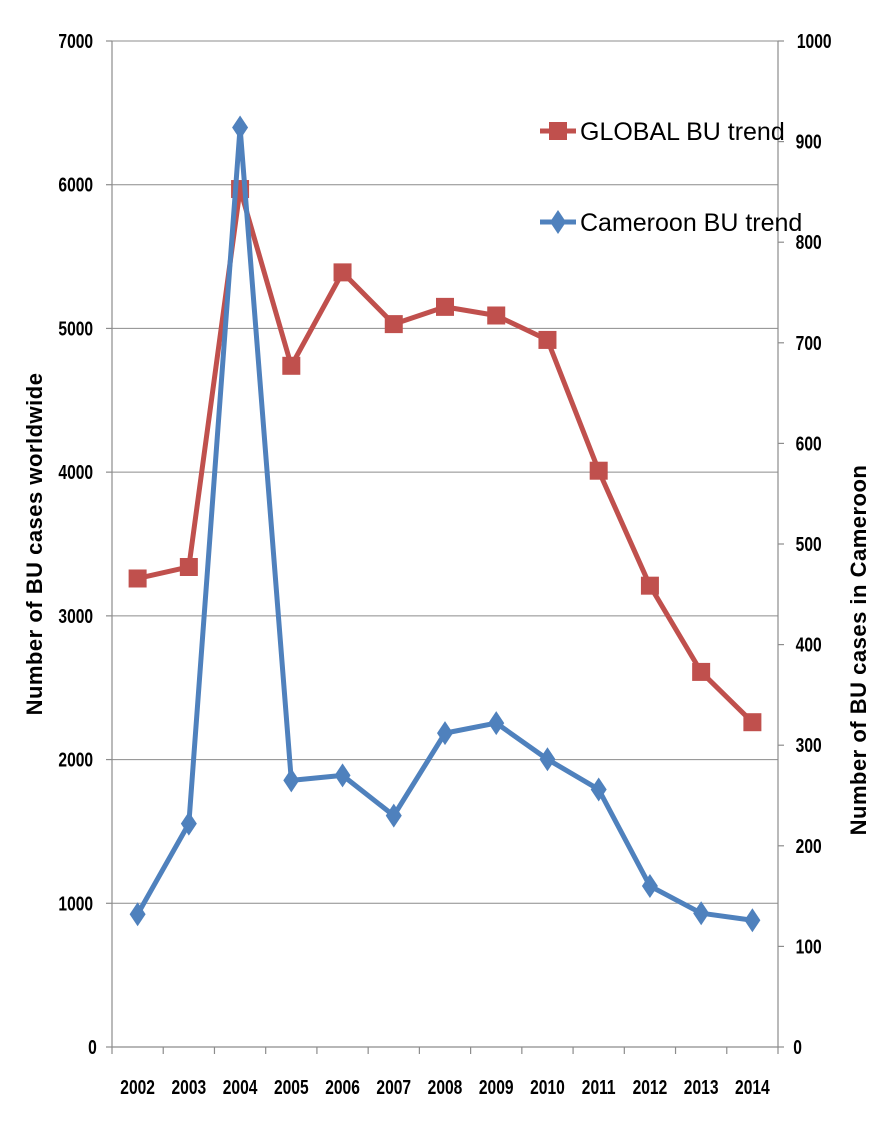 This screenshot has height=1127, width=877. What do you see at coordinates (691, 223) in the screenshot?
I see `legend-label: Cameroon BU trend` at bounding box center [691, 223].